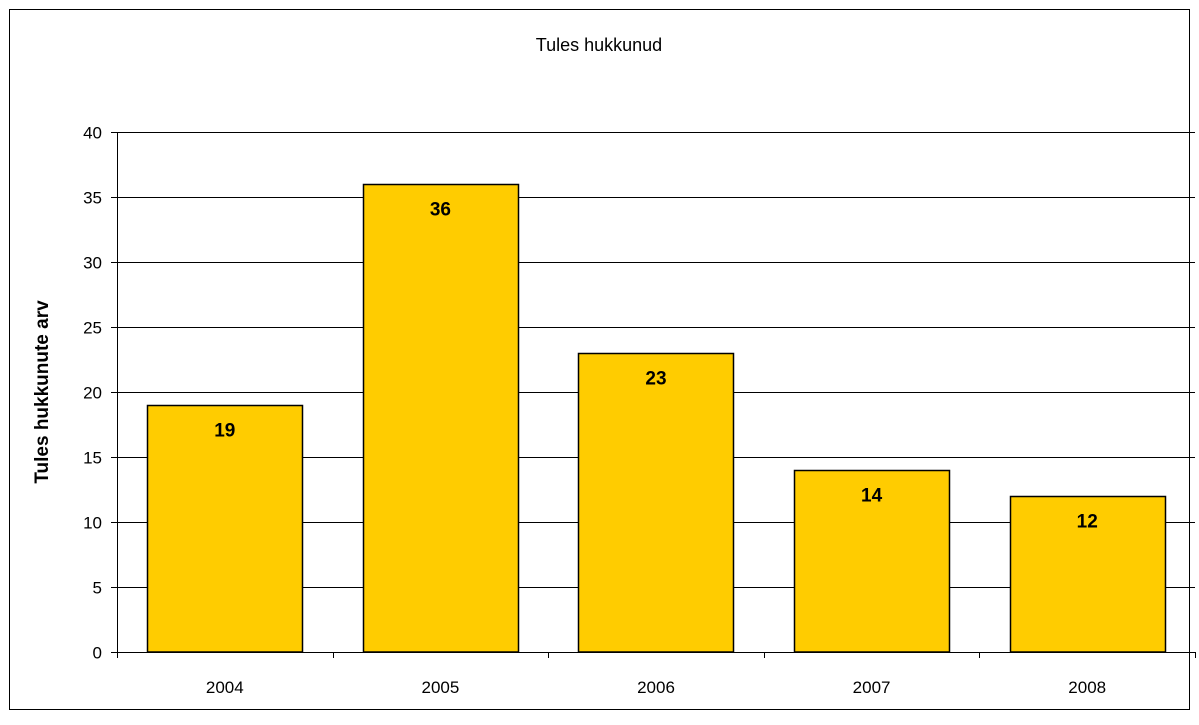 The height and width of the screenshot is (725, 1199). What do you see at coordinates (92, 328) in the screenshot?
I see `y-tick-label: 25` at bounding box center [92, 328].